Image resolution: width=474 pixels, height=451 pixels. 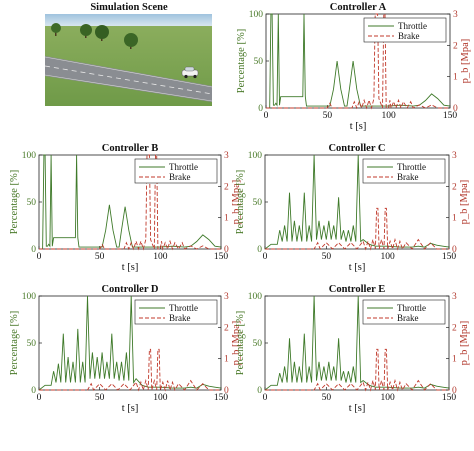 What do you see at coordinates (130, 148) in the screenshot?
I see `chart-title: Controller B` at bounding box center [130, 148].